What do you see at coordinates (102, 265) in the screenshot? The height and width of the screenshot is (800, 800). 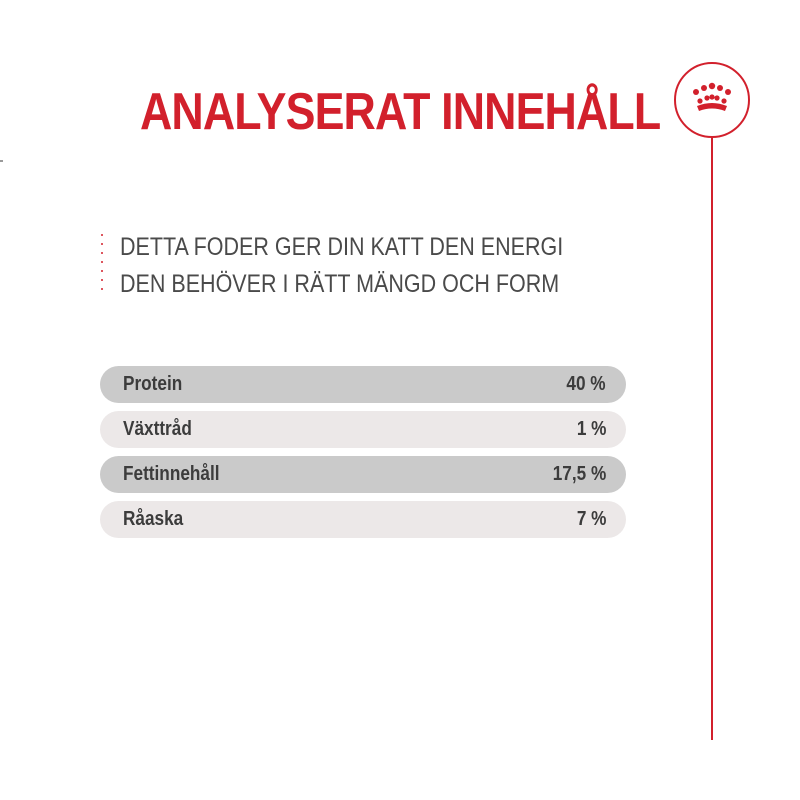 I see `bullet-dots` at bounding box center [102, 265].